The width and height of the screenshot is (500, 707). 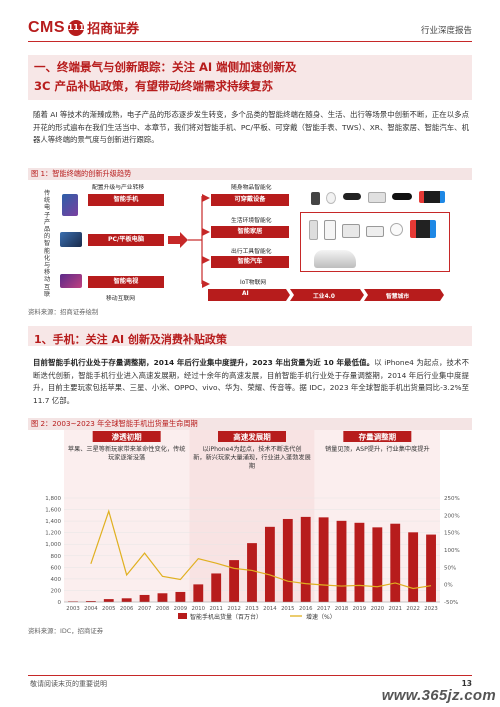 What do you see at coordinates (68, 684) in the screenshot?
I see `footer-disclaimer: 敬请阅读末页的重要说明` at bounding box center [68, 684].